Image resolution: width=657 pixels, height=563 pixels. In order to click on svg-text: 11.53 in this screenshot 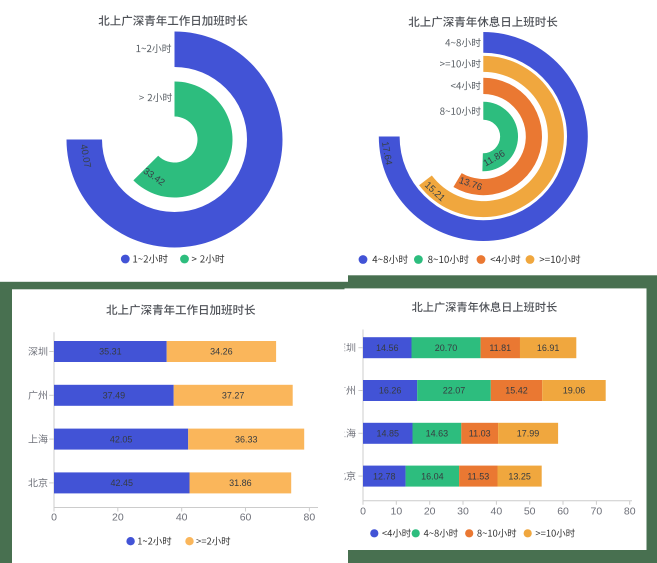, I will do `click(478, 476)`.